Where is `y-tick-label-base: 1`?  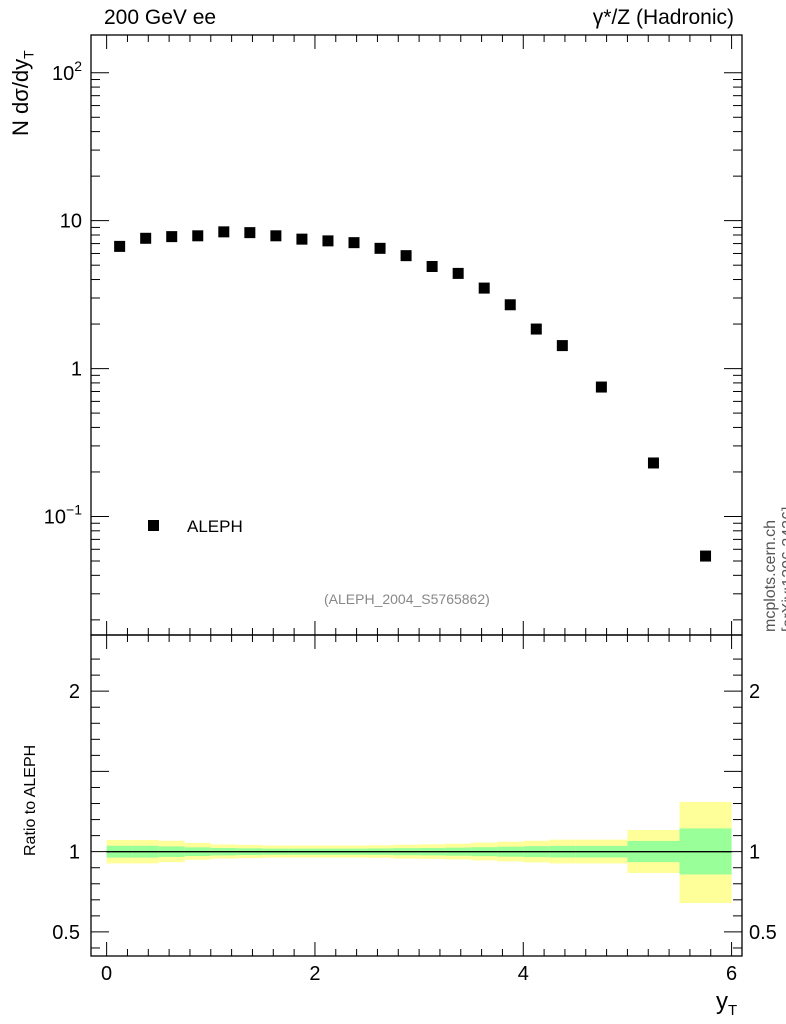 y-tick-label-base: 1 is located at coordinates (76, 370).